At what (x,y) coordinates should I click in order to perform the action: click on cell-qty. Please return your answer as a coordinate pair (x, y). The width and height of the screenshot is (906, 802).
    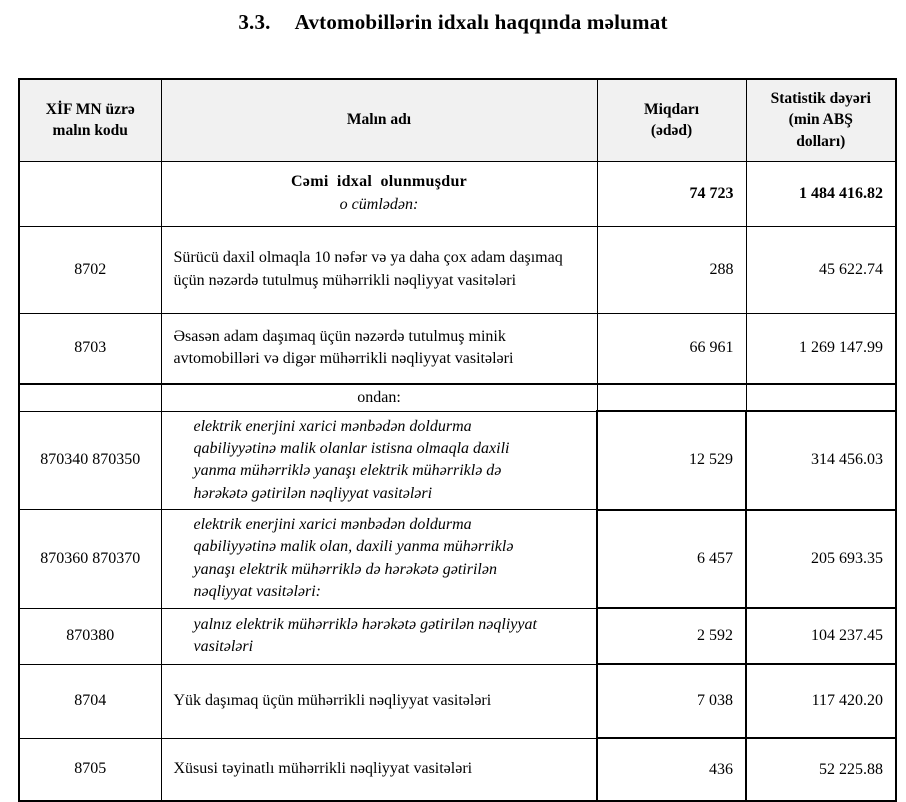
    Looking at the image, I should click on (671, 397).